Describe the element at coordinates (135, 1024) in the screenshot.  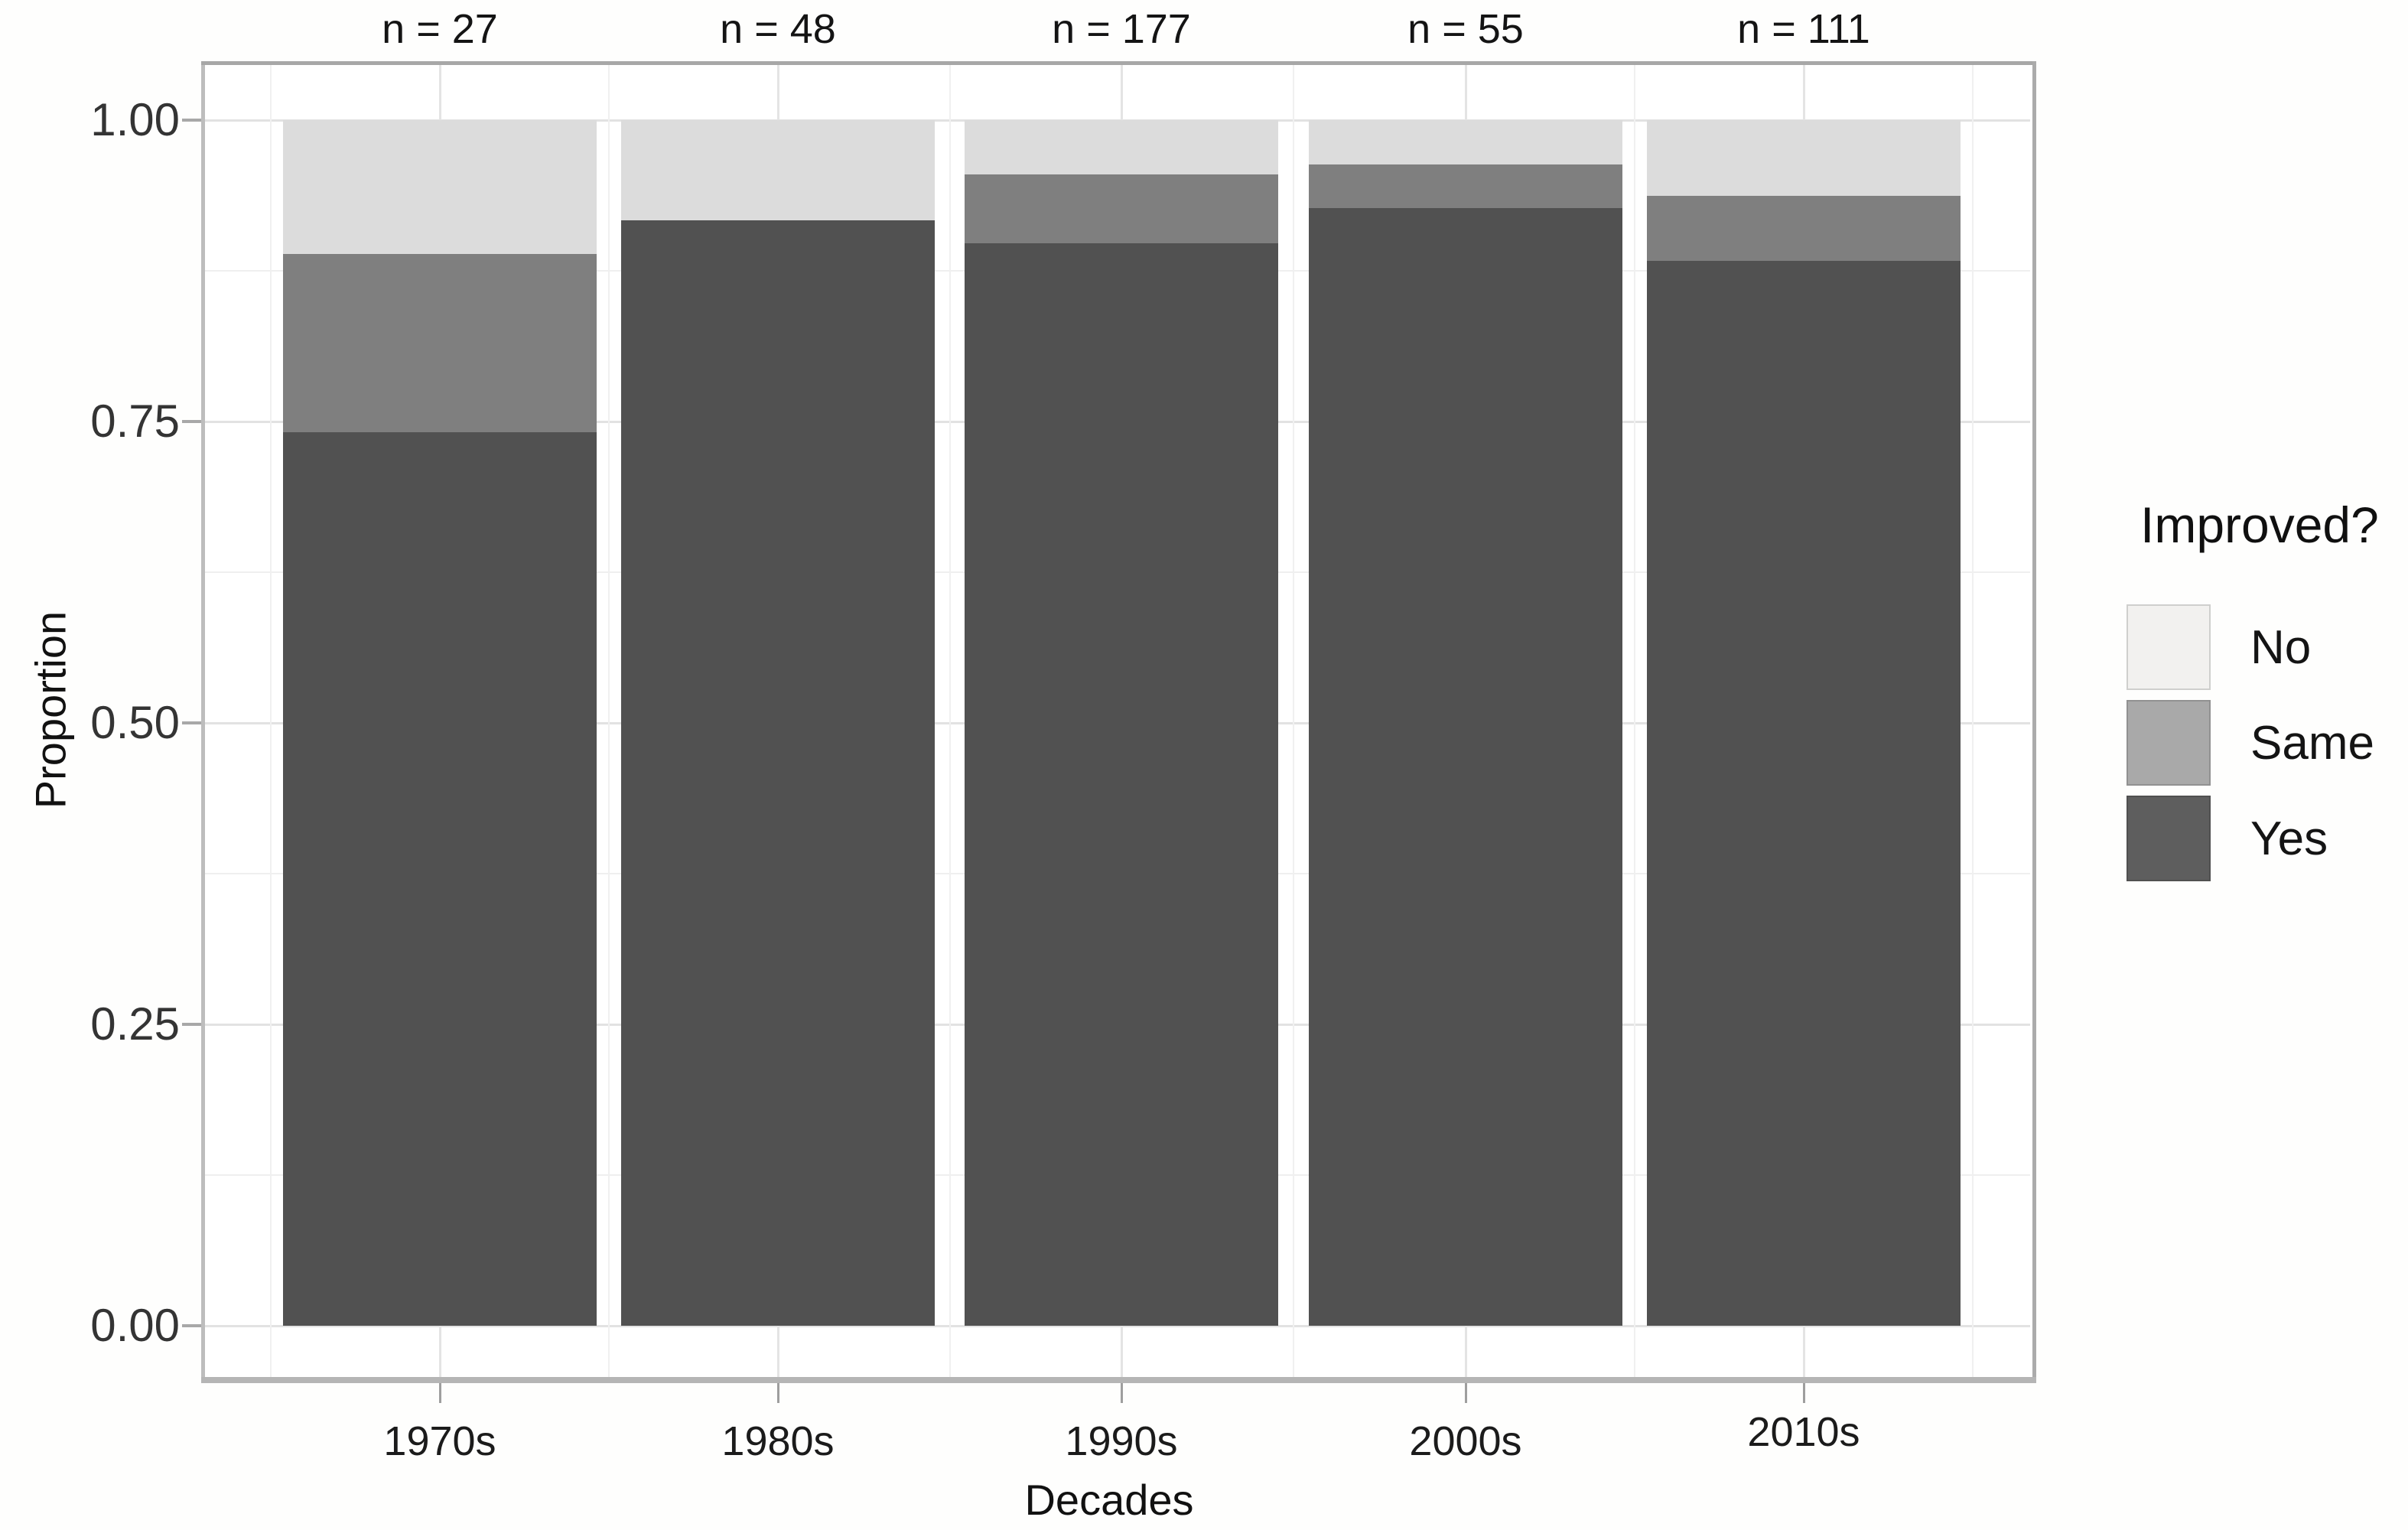
I see `y-tick-label: 0.25` at that location.